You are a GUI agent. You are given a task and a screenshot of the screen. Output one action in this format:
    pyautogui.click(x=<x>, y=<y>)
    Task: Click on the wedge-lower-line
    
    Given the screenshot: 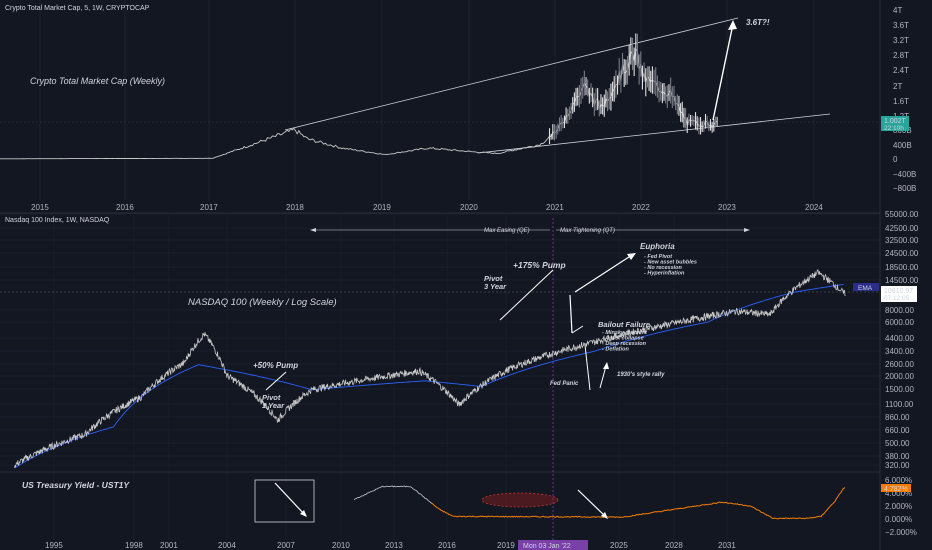 What is the action you would take?
    pyautogui.click(x=654, y=133)
    